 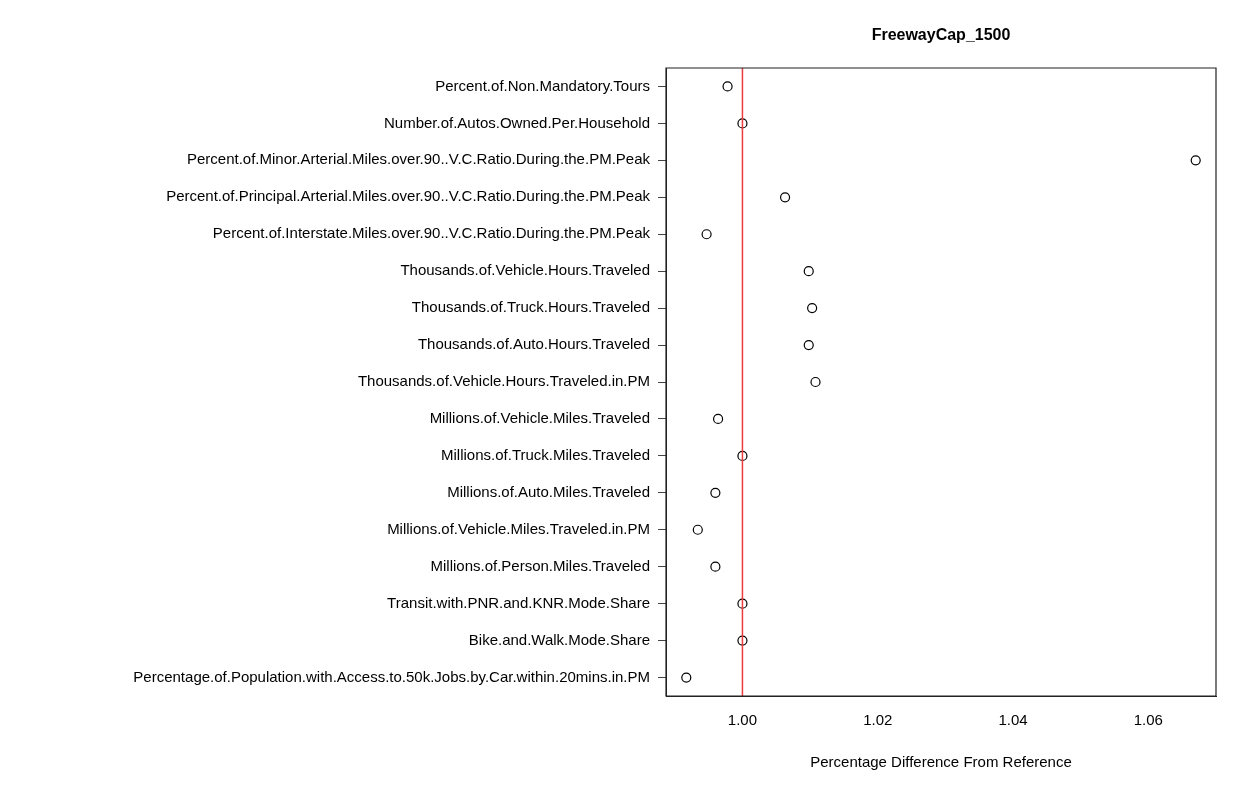 What do you see at coordinates (419, 159) in the screenshot?
I see `y-tick-label: Percent.of.Minor.Arterial.Miles.over.90..V.C.Ratio.During.the.PM.Peak` at bounding box center [419, 159].